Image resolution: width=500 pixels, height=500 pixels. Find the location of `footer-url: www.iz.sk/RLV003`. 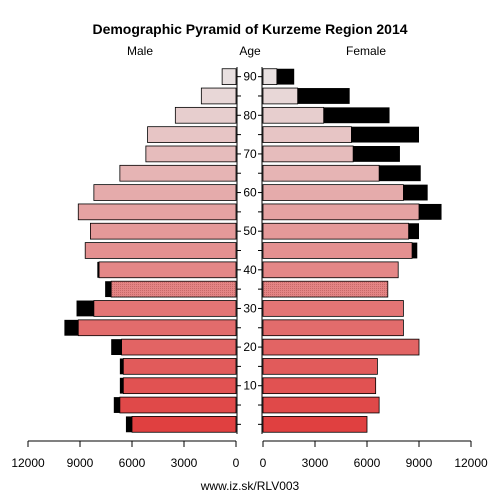

footer-url: www.iz.sk/RLV003 is located at coordinates (250, 486).